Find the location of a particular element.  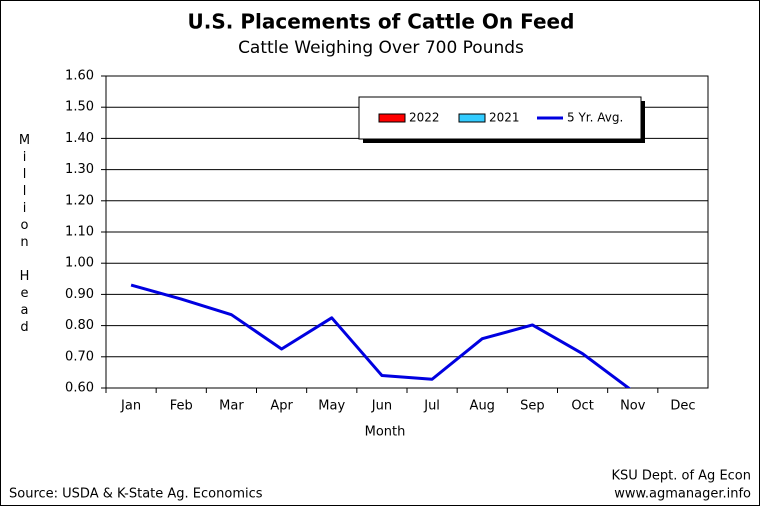

y-tick-label: 0.70 is located at coordinates (79, 356).